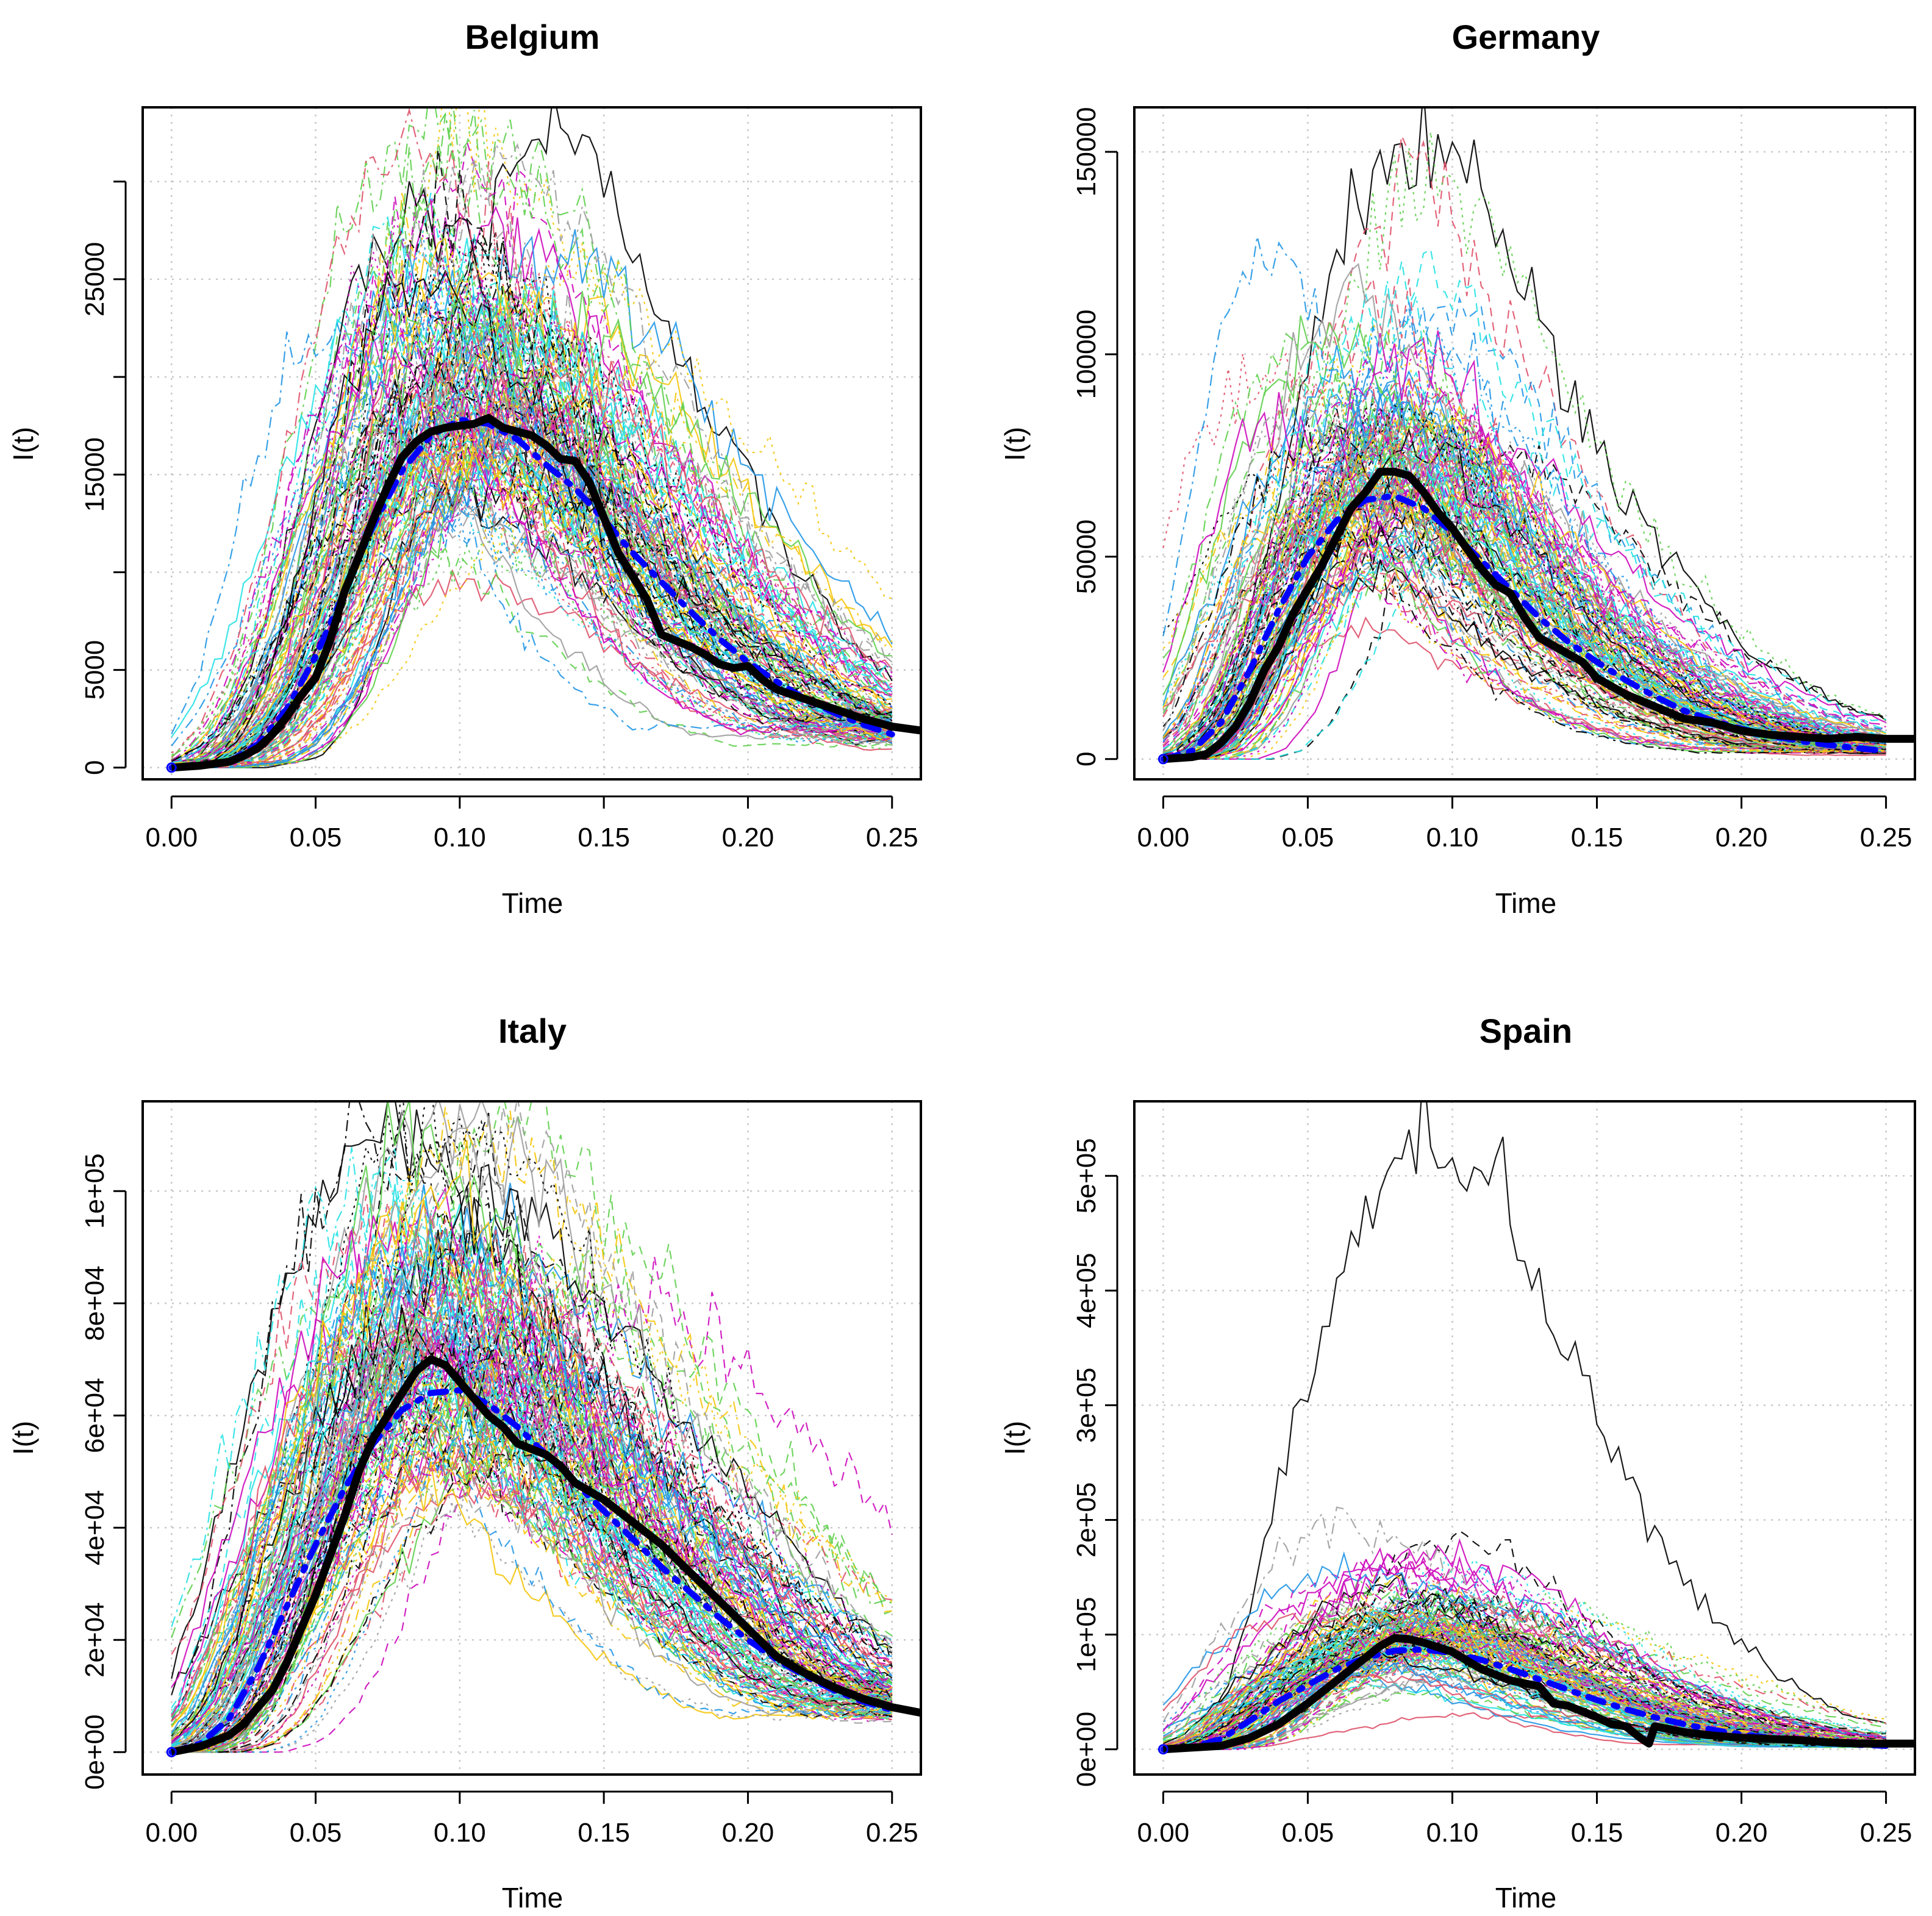  Describe the element at coordinates (1086, 1291) in the screenshot. I see `y-tick-label: 4e+05` at that location.